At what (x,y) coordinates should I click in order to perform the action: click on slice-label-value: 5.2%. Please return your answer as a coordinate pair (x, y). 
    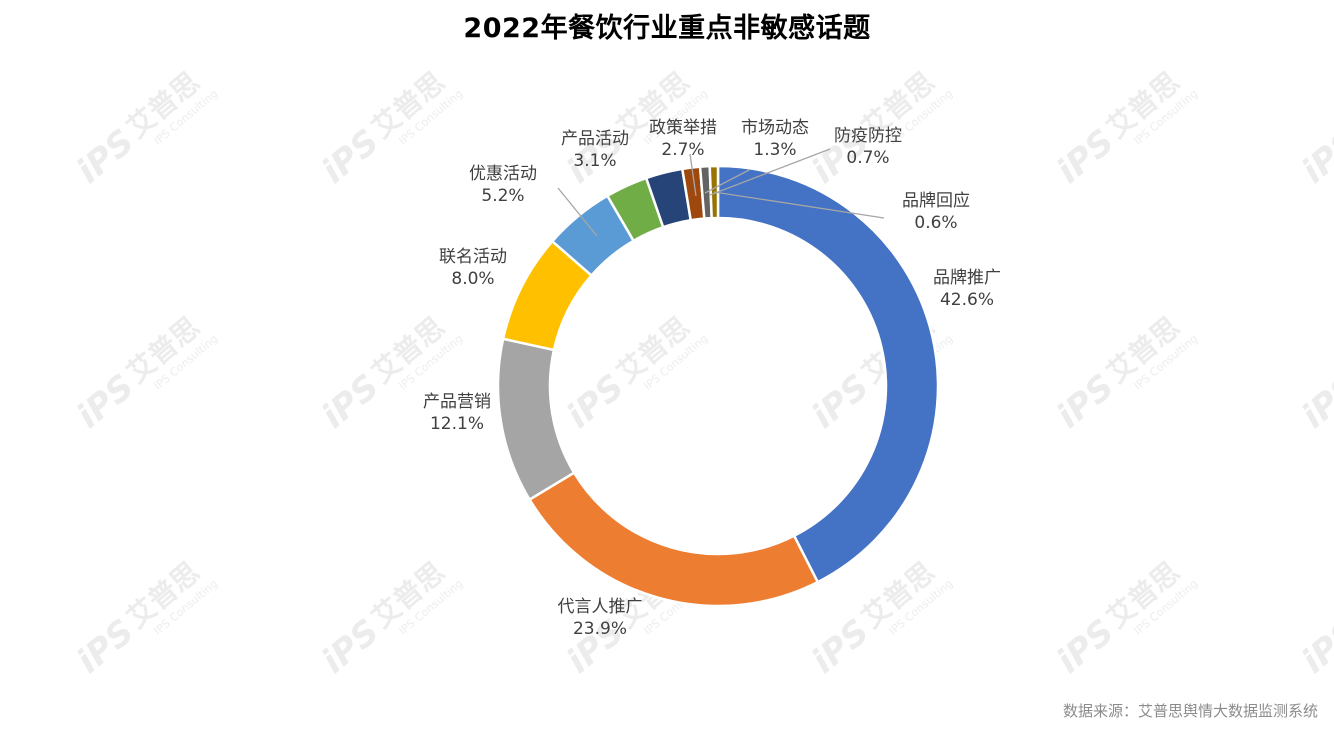
    Looking at the image, I should click on (502, 196).